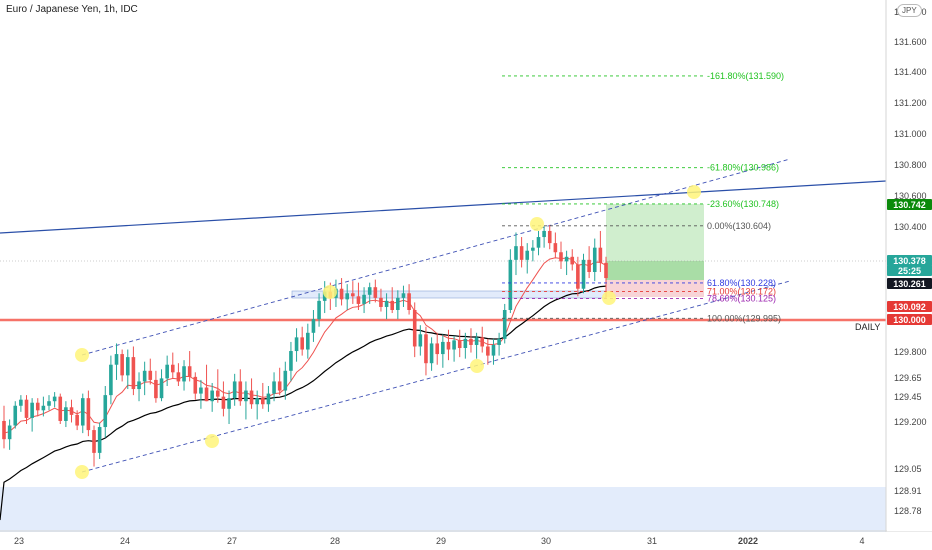 This screenshot has width=932, height=550. I want to click on x-tick-label: 29, so click(441, 541).